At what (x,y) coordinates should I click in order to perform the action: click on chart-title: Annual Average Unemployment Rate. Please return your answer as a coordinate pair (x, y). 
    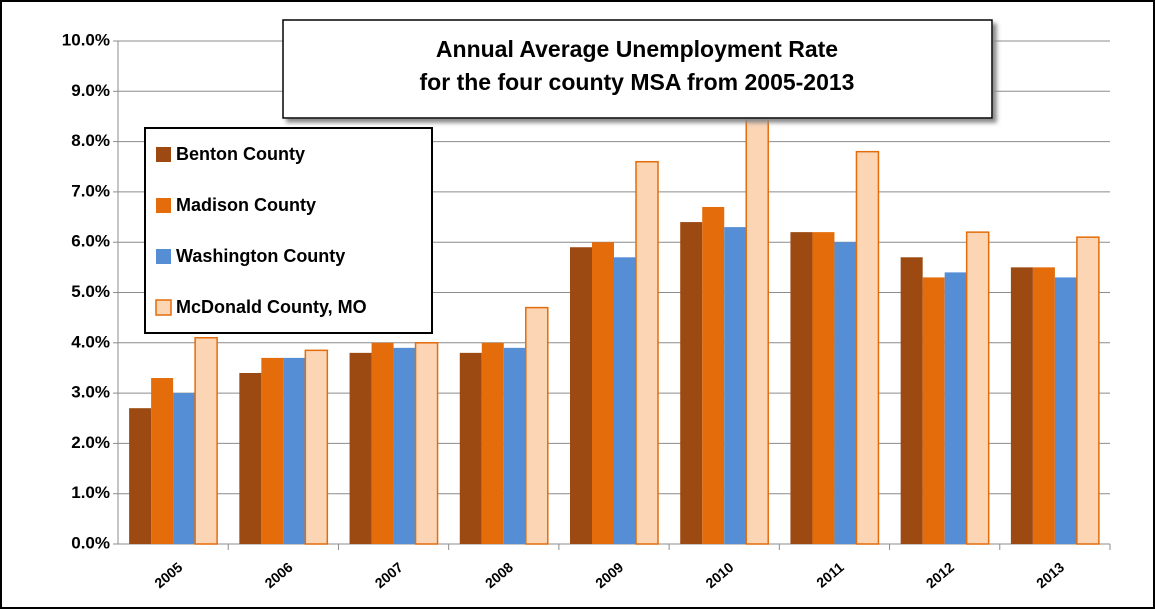
    Looking at the image, I should click on (637, 49).